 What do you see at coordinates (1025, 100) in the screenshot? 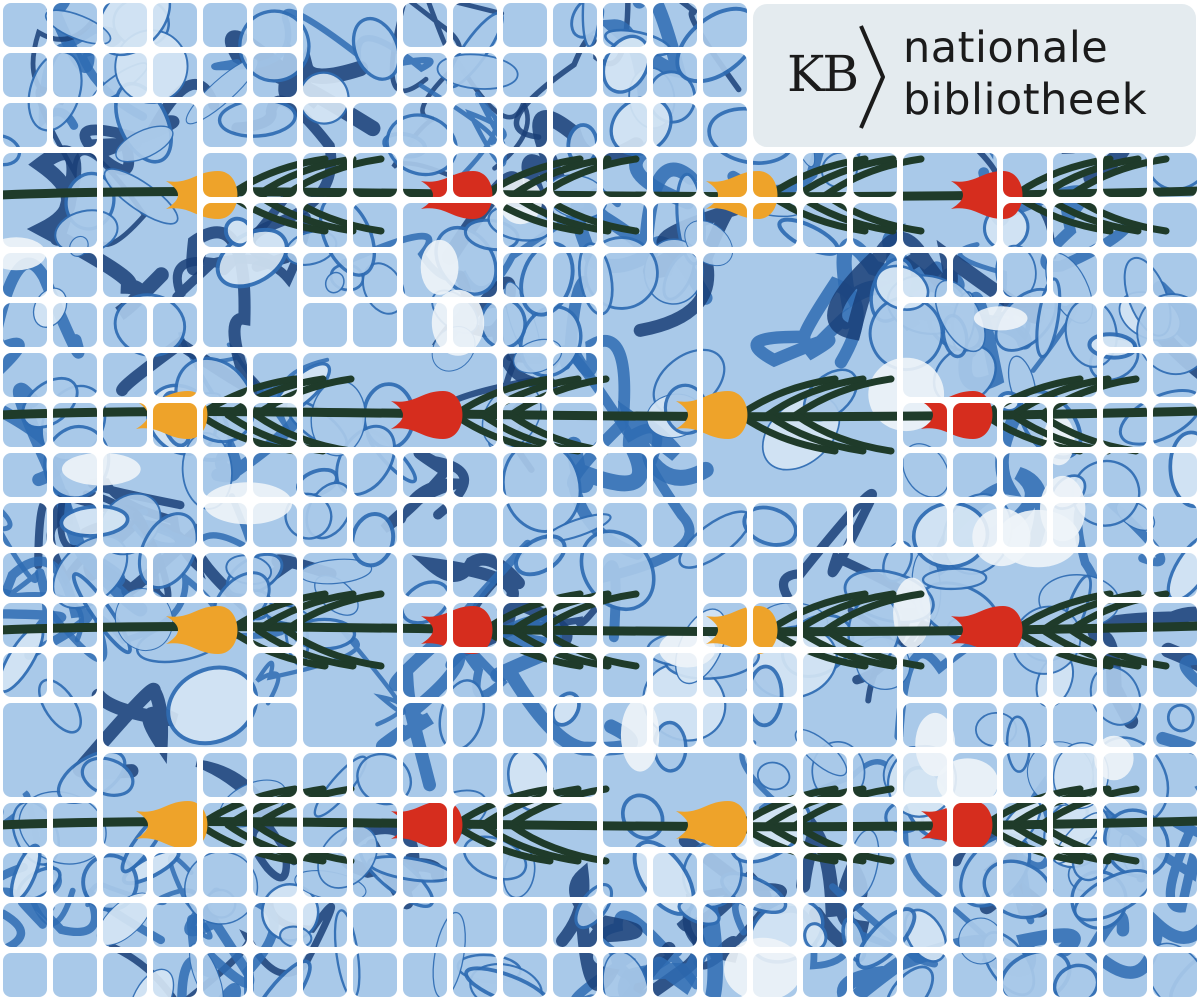
I see `kb-wordmark-line2: bibliotheek` at bounding box center [1025, 100].